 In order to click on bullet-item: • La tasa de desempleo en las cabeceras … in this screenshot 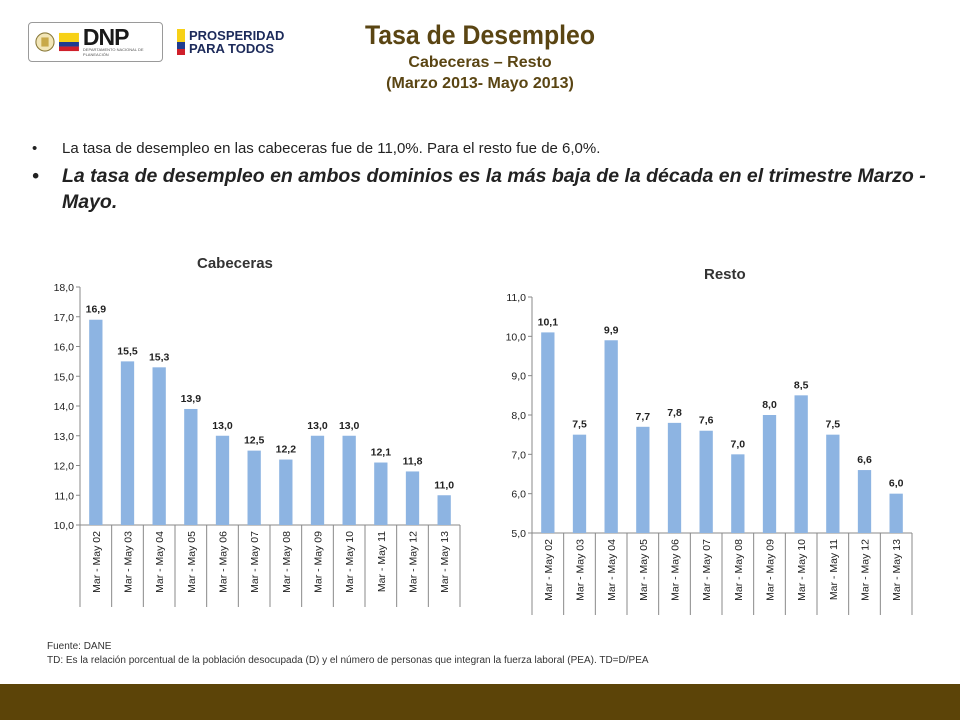, I will do `click(482, 148)`.